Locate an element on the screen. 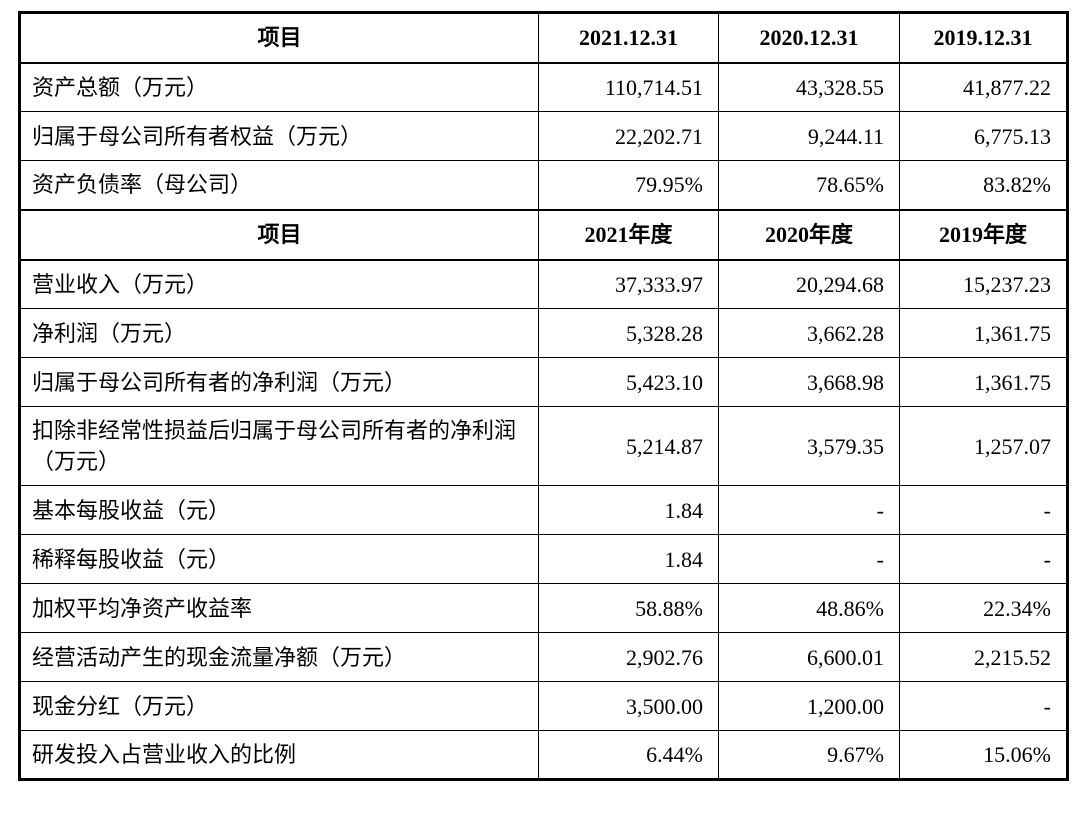 This screenshot has height=815, width=1080. row-label: 研发投入占营业收入的比例 is located at coordinates (279, 755).